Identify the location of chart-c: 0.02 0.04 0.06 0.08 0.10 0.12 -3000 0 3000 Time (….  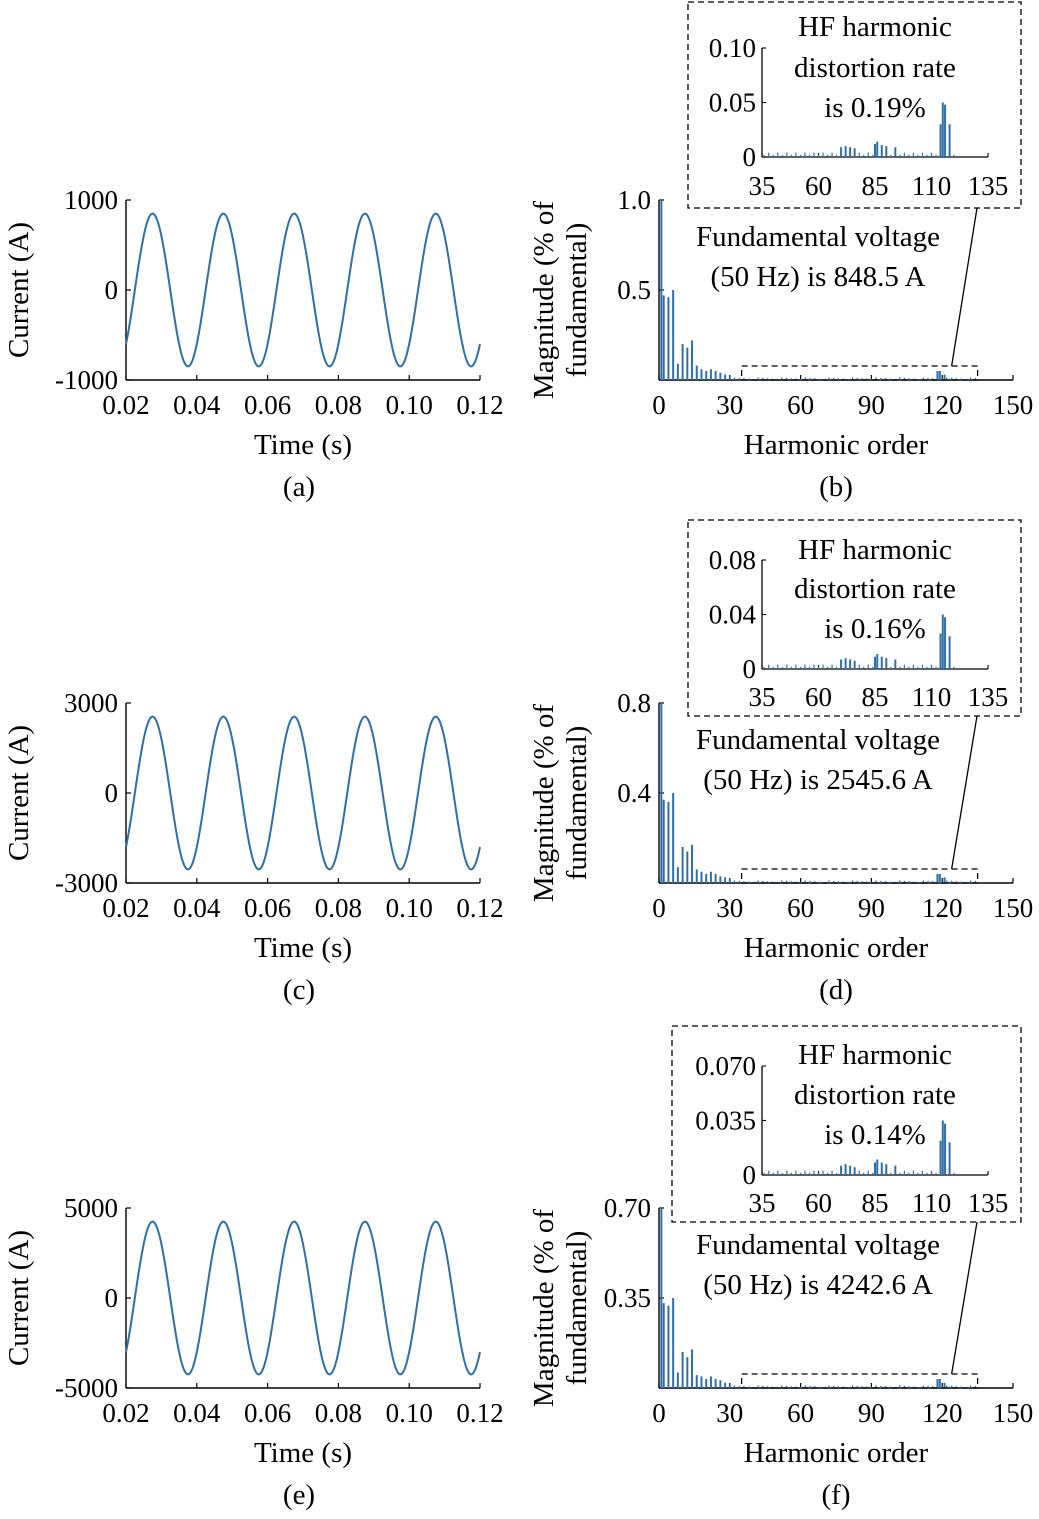
(253, 847).